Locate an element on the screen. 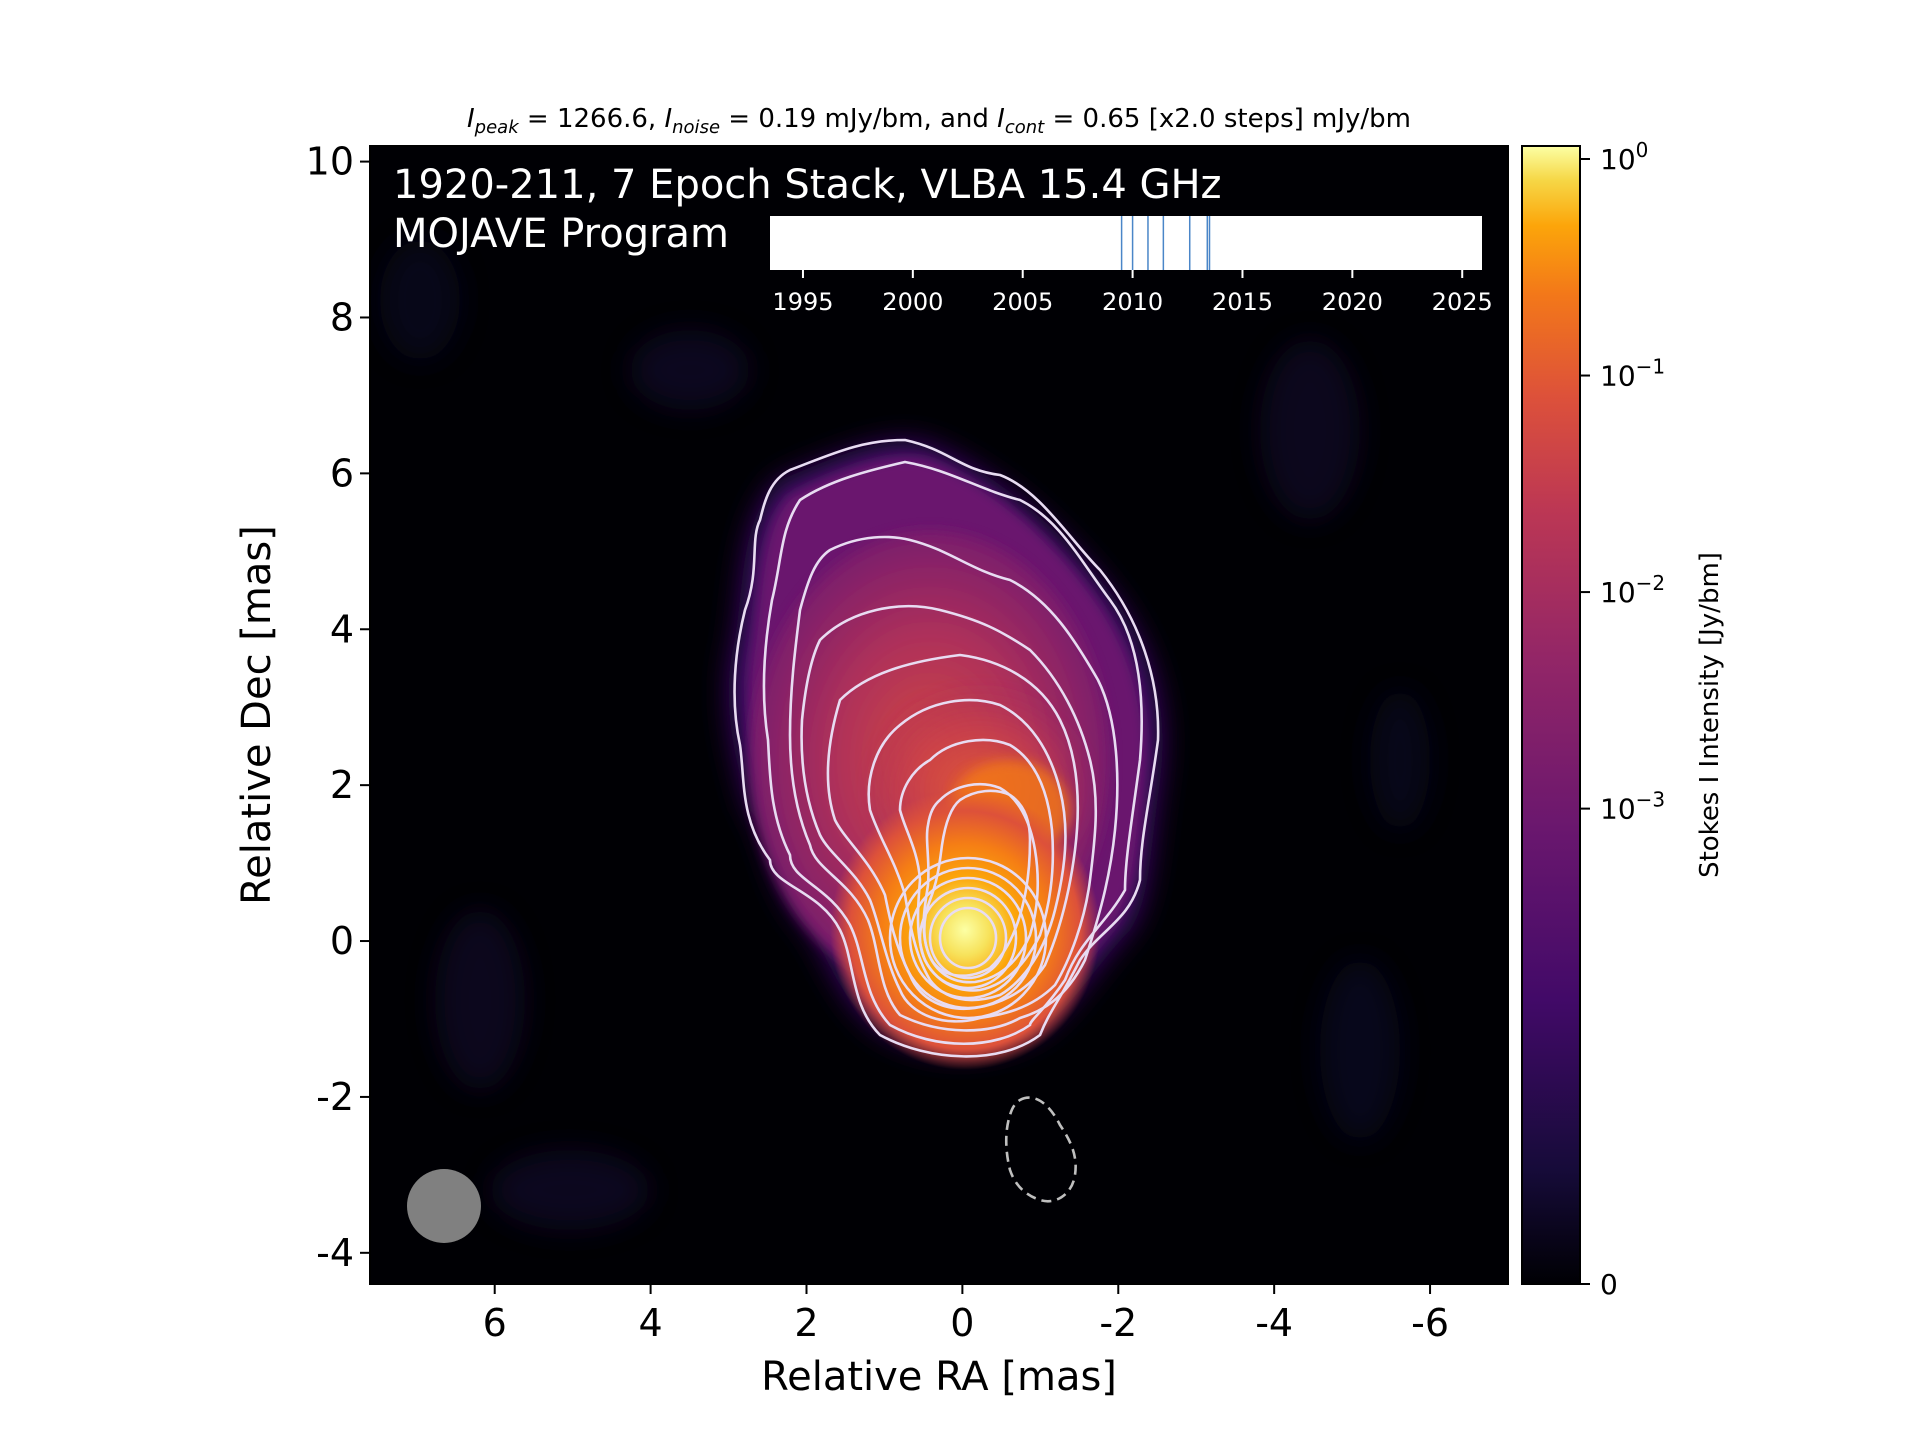 The image size is (1920, 1440). timeline-tick-label: 2000 is located at coordinates (912, 302).